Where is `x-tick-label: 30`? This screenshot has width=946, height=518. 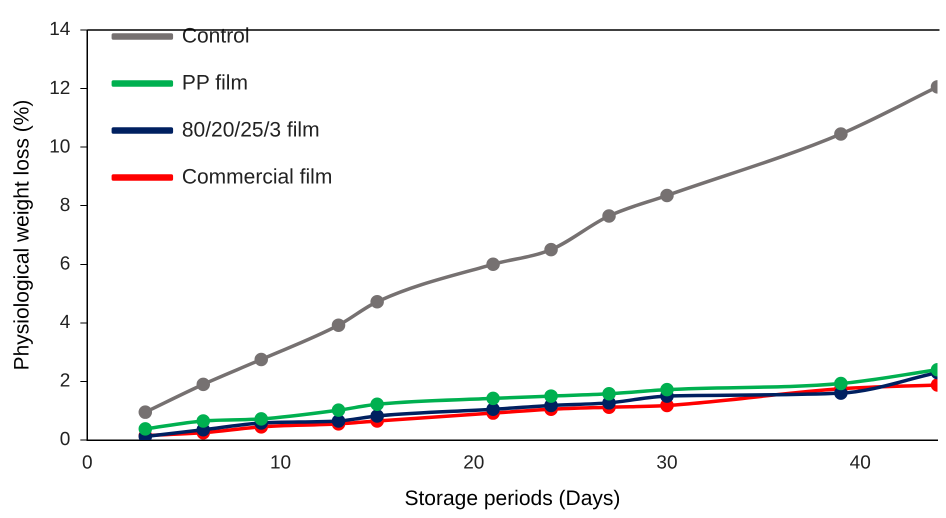
x-tick-label: 30 is located at coordinates (667, 463).